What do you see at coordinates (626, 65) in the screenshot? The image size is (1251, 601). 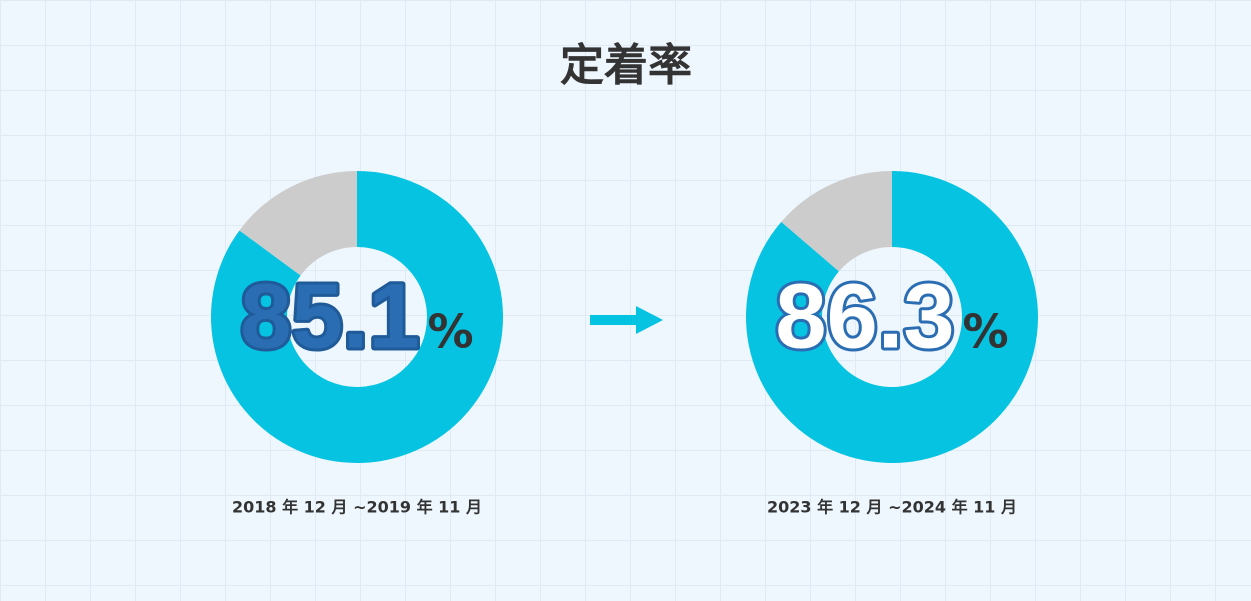 I see `title: 定着率` at bounding box center [626, 65].